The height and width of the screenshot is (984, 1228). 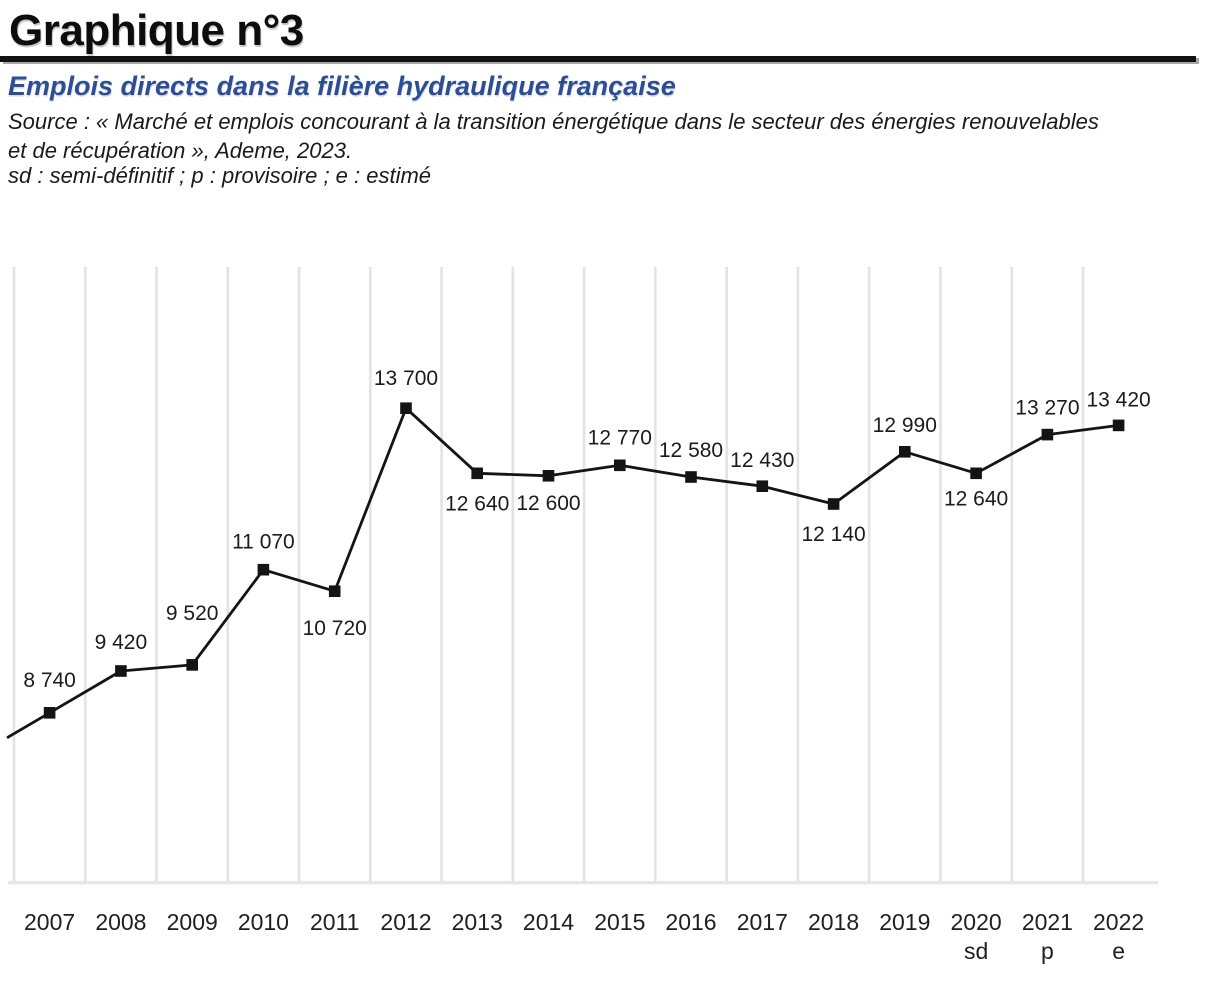 What do you see at coordinates (121, 642) in the screenshot?
I see `value-label-2008: 9 420` at bounding box center [121, 642].